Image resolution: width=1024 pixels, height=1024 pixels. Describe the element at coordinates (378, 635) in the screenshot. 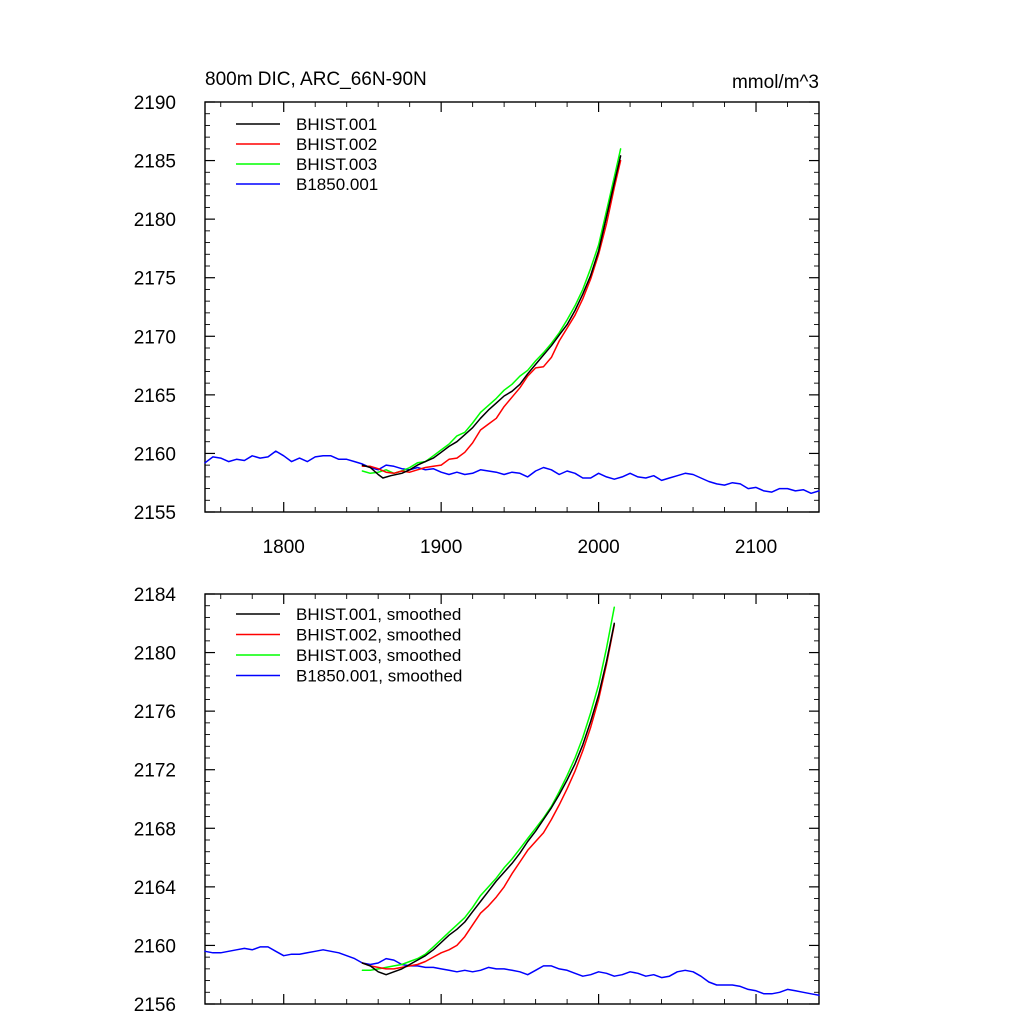

I see `legend-label: BHIST.002, smoothed` at that location.